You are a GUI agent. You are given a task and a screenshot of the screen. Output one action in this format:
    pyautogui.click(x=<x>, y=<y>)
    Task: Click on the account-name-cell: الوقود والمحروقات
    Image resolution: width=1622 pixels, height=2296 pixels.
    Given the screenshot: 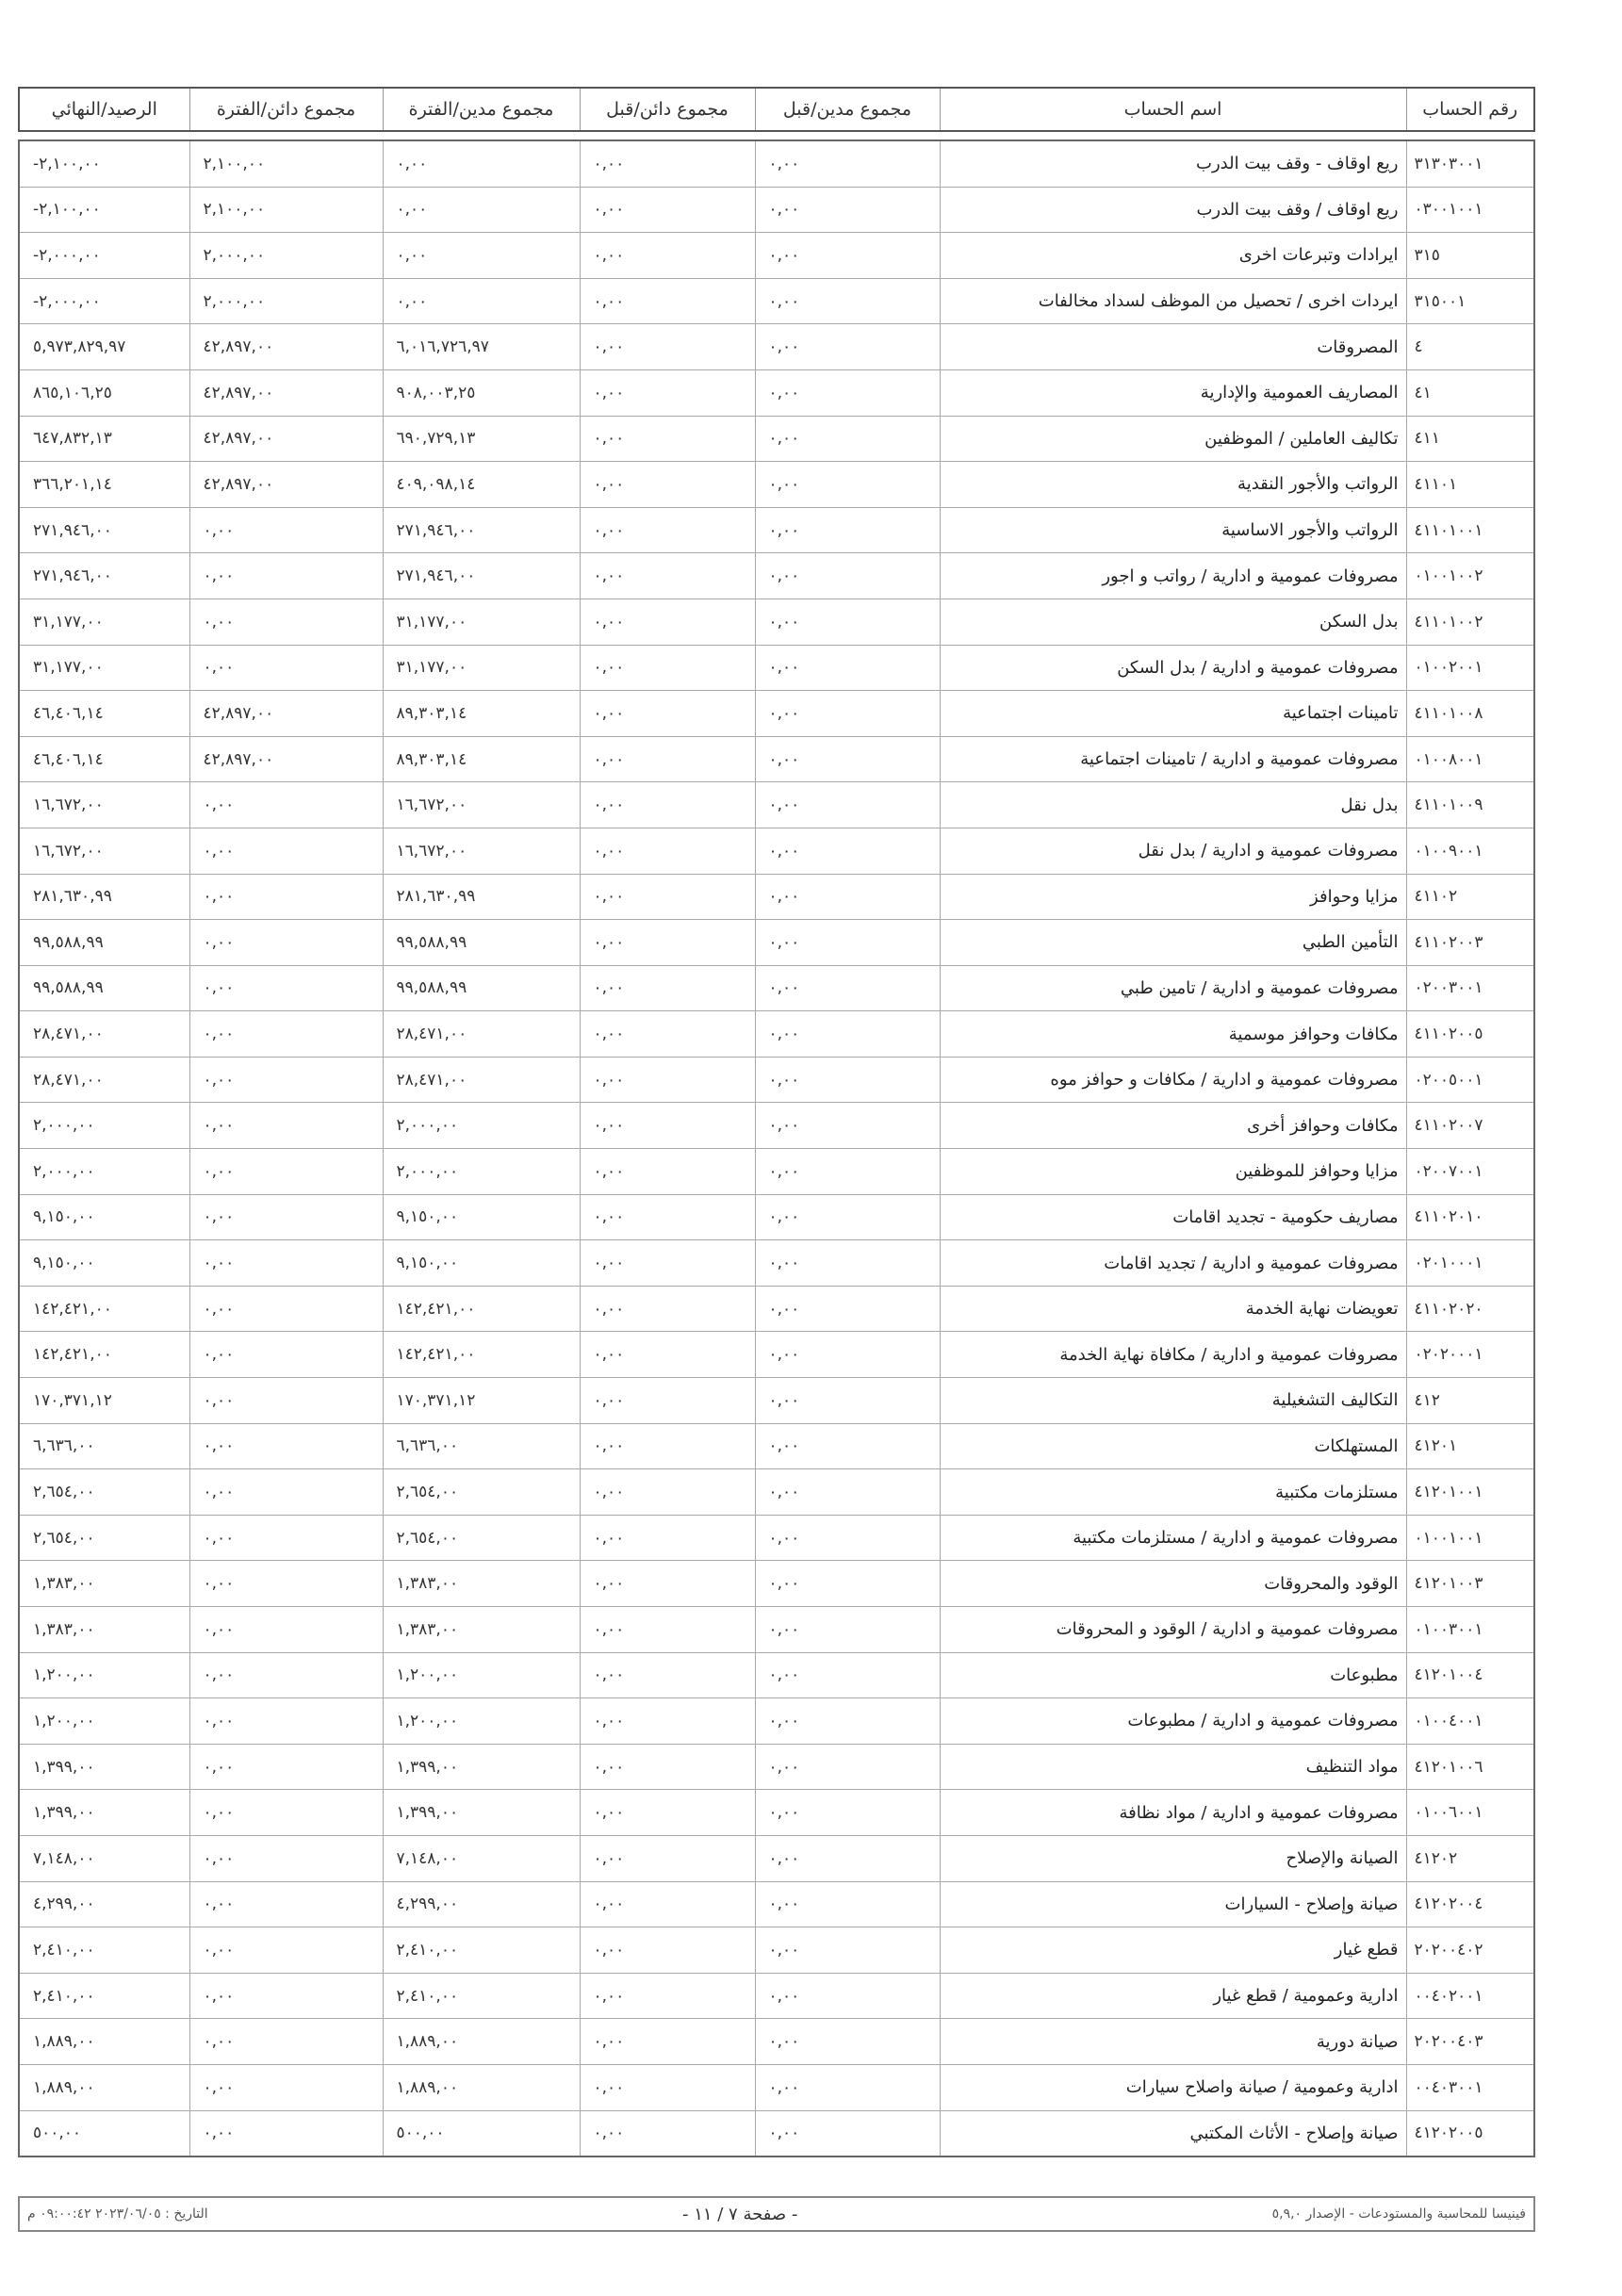 What is the action you would take?
    pyautogui.click(x=1172, y=1583)
    